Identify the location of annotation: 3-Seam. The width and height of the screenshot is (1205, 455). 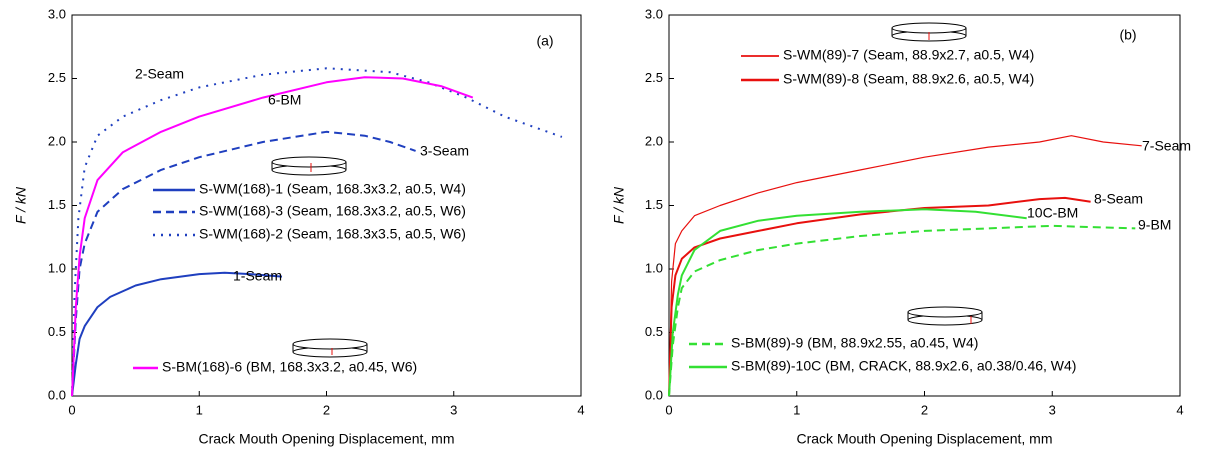
(444, 151).